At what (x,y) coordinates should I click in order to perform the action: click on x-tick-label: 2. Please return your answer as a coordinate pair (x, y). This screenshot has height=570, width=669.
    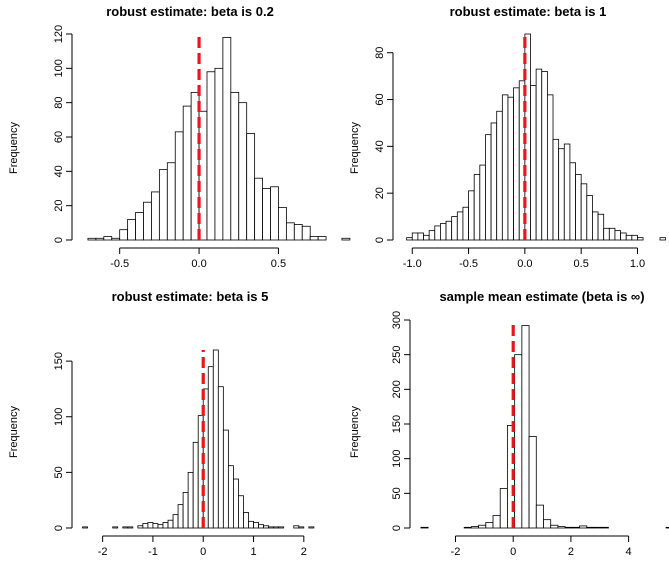
    Looking at the image, I should click on (304, 552).